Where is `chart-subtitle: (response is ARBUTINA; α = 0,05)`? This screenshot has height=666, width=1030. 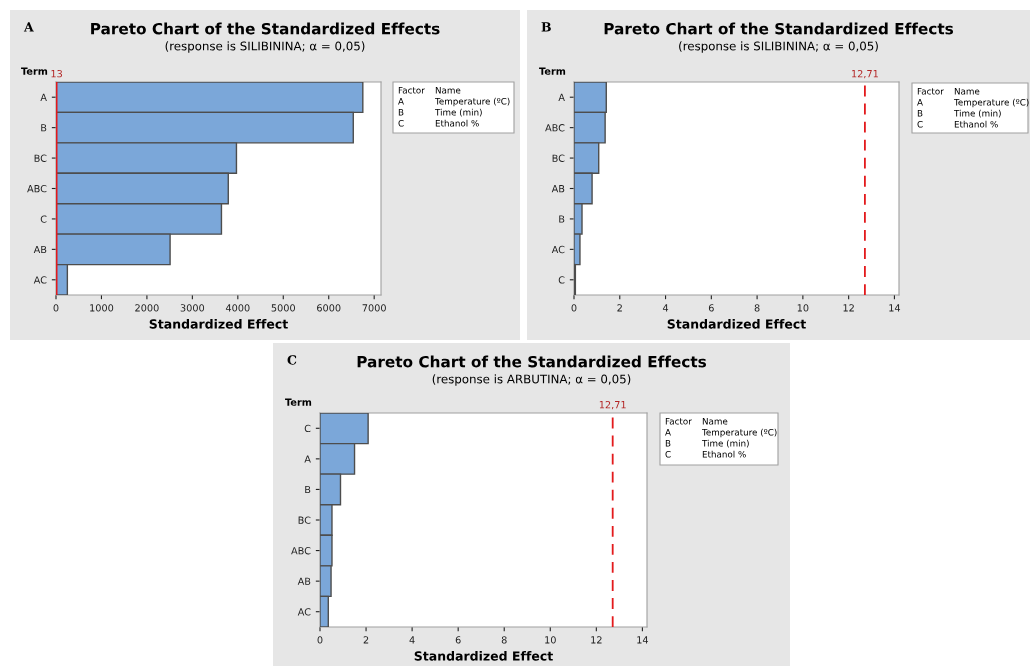
chart-subtitle: (response is ARBUTINA; α = 0,05) is located at coordinates (531, 380).